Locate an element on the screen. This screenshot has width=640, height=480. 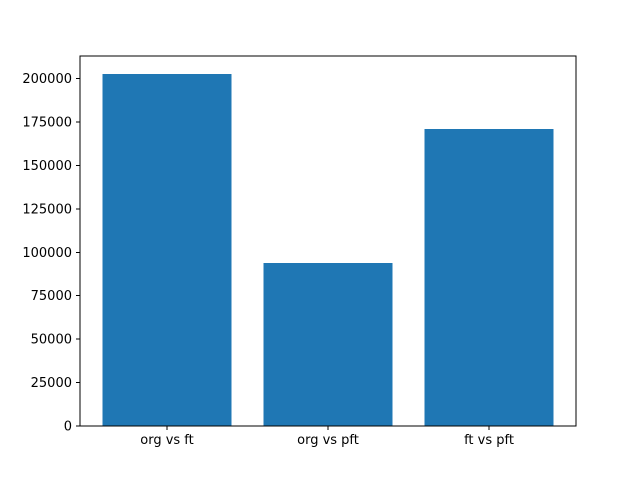
bar-org-vs-pft is located at coordinates (328, 344).